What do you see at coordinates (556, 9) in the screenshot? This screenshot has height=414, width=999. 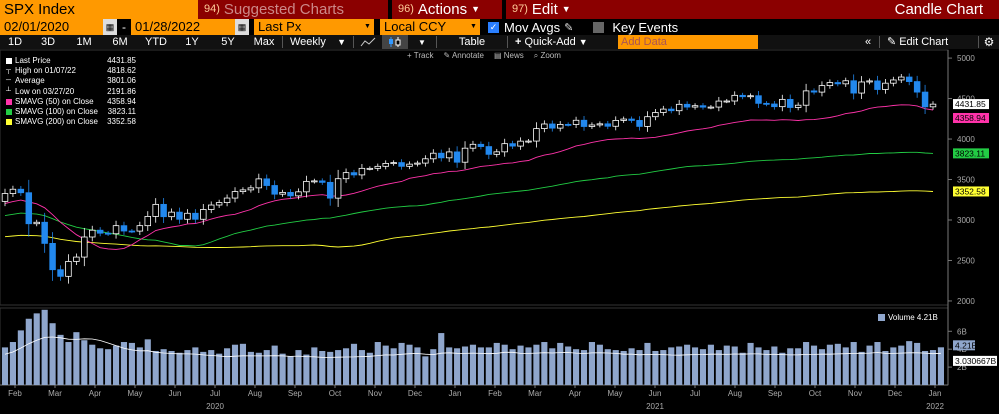 I see `edit-button: 97) Edit ▼` at bounding box center [556, 9].